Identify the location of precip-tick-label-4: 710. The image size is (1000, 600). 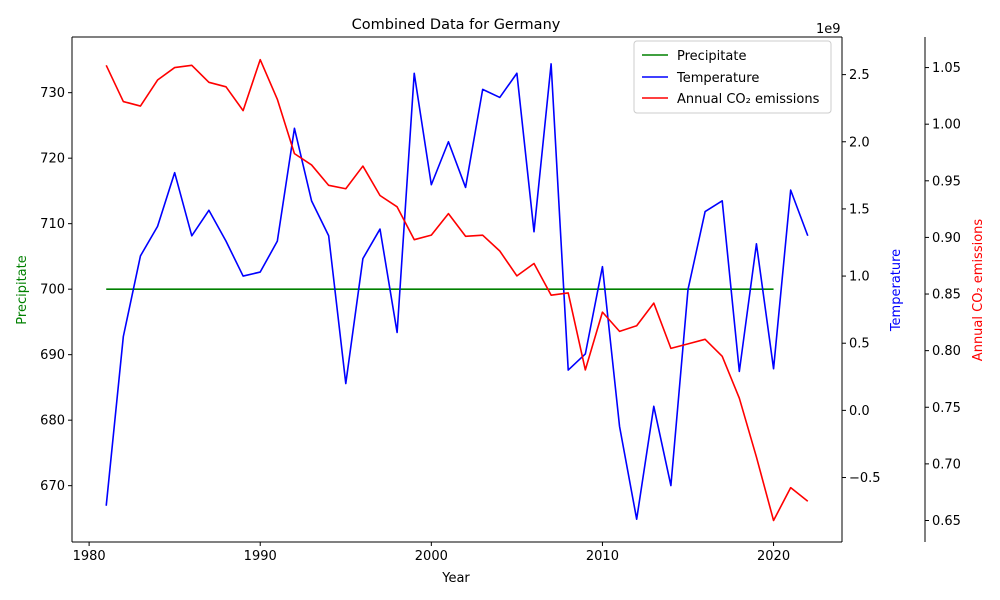
(52, 224).